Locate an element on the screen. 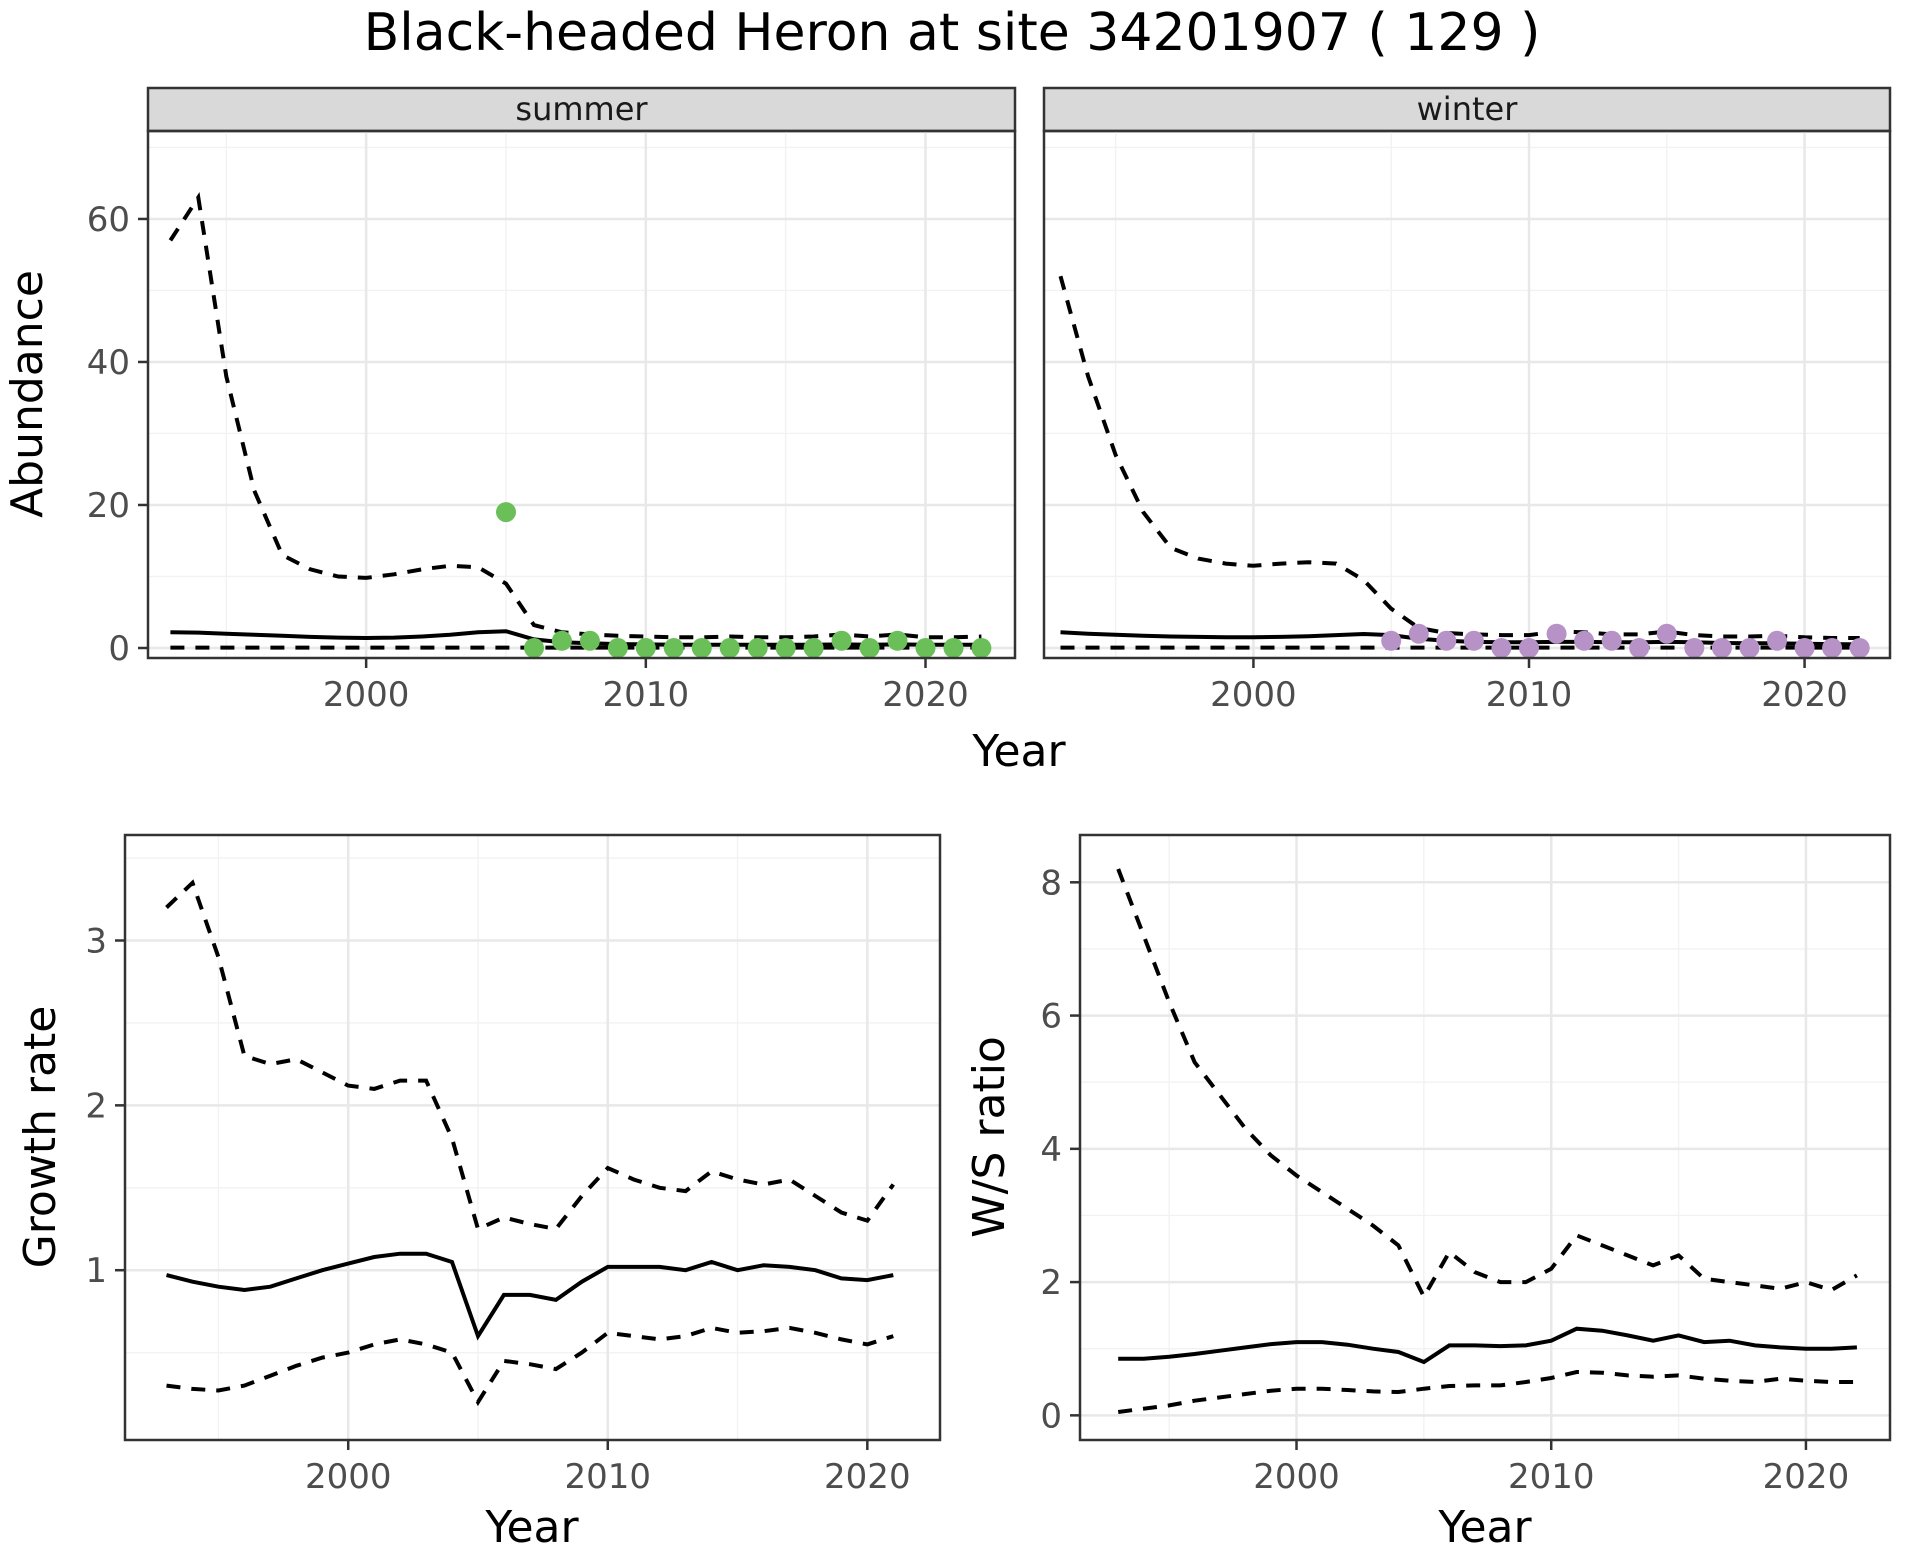 This screenshot has height=1565, width=1920. y-tick-label: 6 is located at coordinates (1051, 1017).